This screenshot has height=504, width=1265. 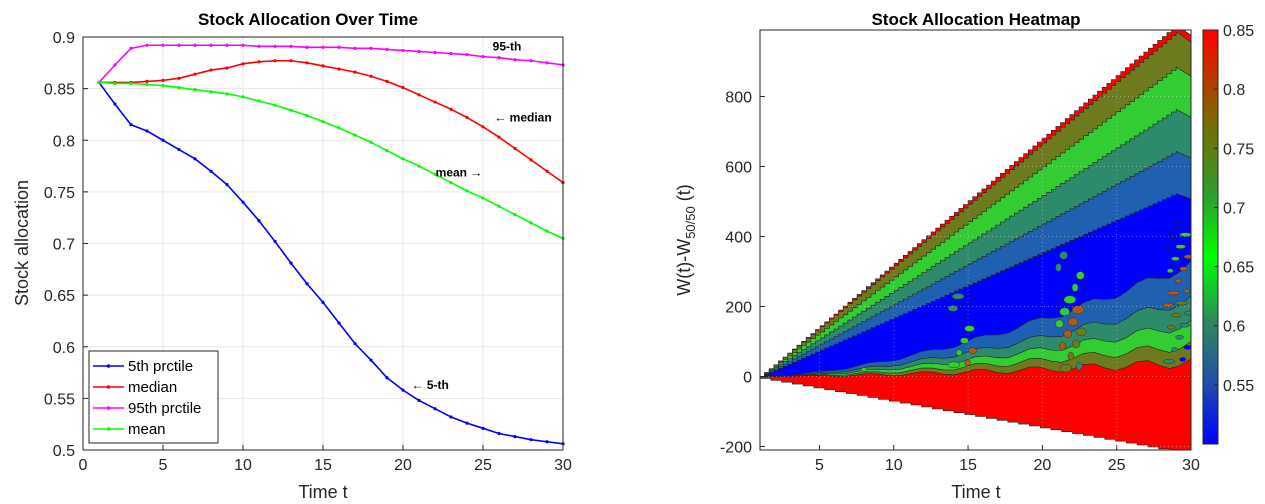 What do you see at coordinates (331, 63) in the screenshot?
I see `series-line-95th-prctile` at bounding box center [331, 63].